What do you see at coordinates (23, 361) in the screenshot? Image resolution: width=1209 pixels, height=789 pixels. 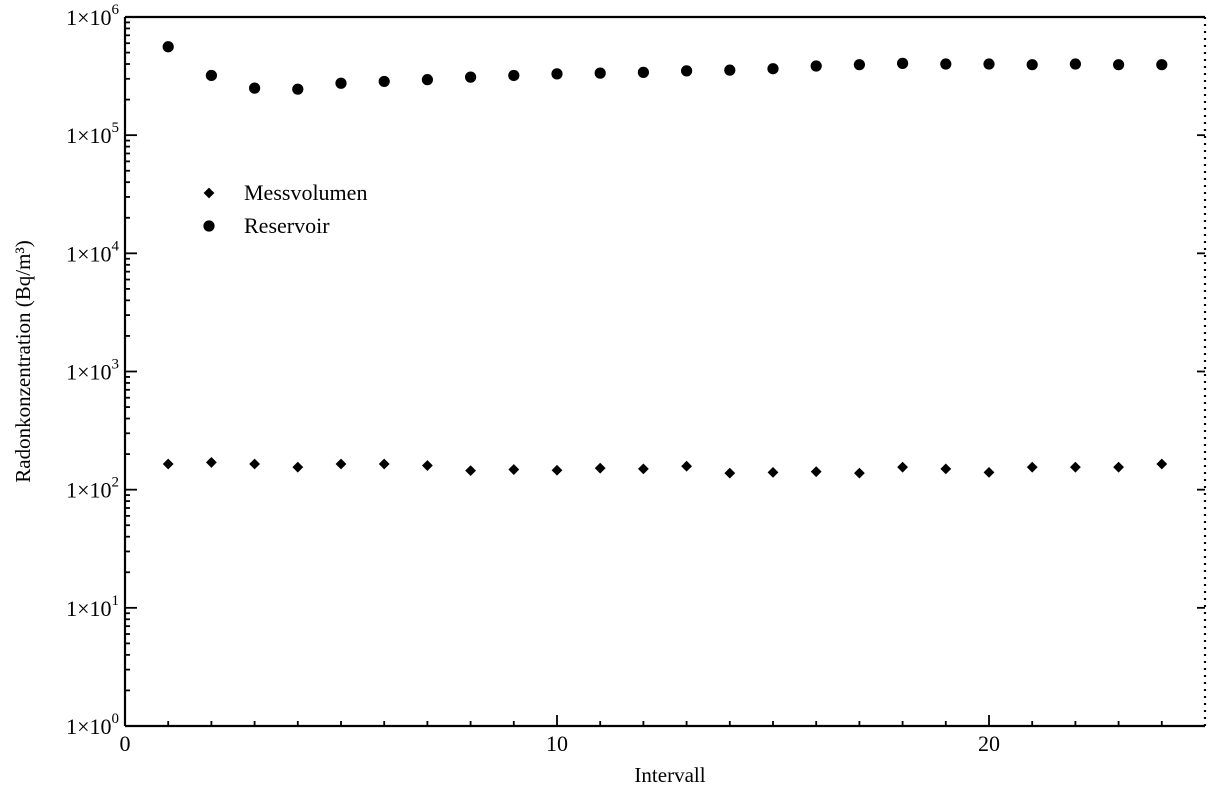 I see `y-axis-title: Radonkonzentration (Bq/m³)` at bounding box center [23, 361].